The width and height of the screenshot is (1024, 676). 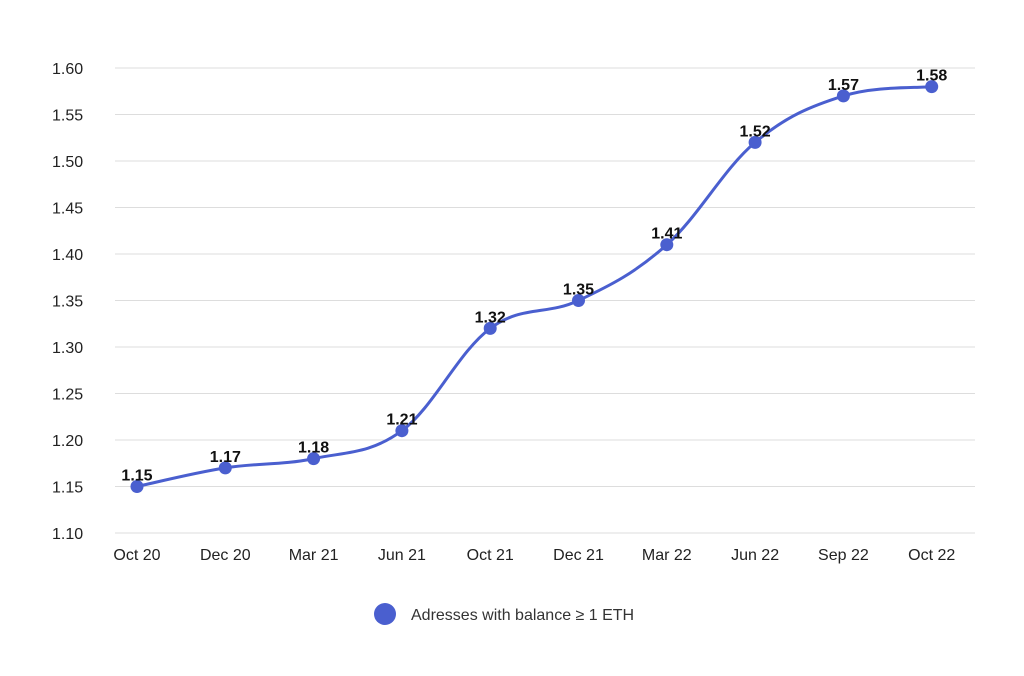 I want to click on x-tick-label: Oct 22, so click(x=931, y=555).